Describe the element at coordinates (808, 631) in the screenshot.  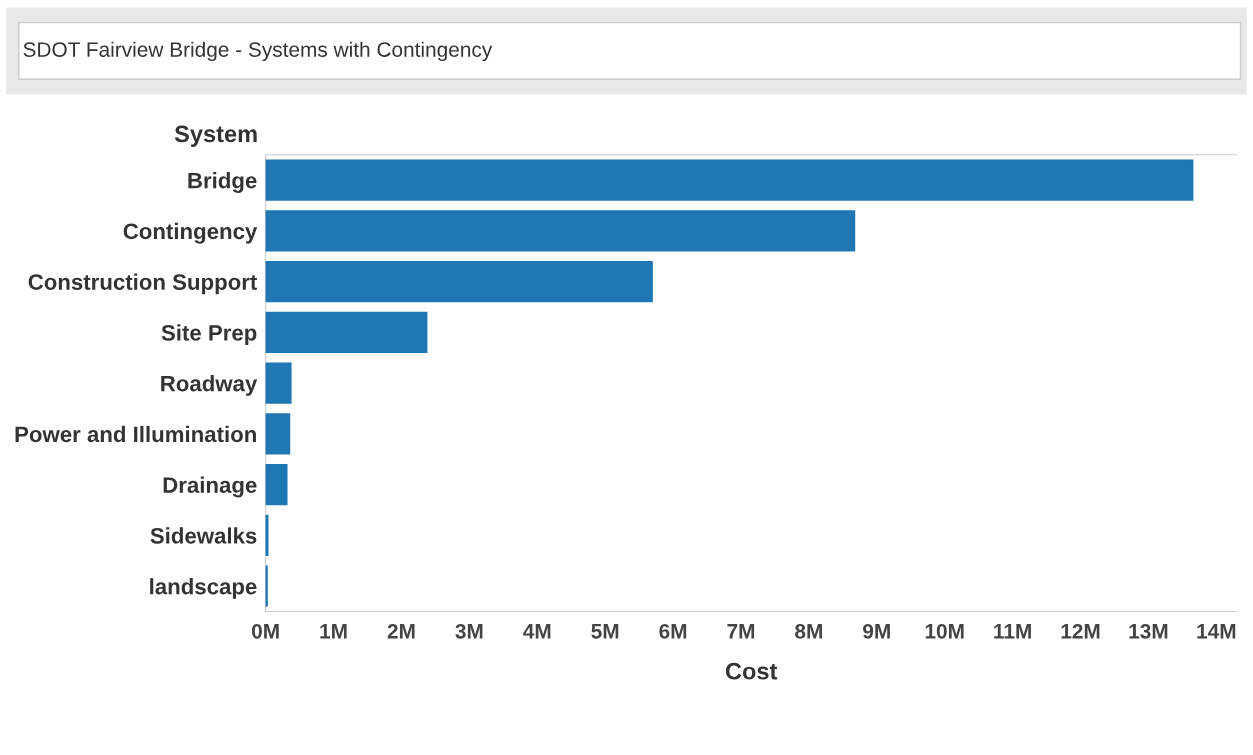
I see `x-tick-label: 8M` at that location.